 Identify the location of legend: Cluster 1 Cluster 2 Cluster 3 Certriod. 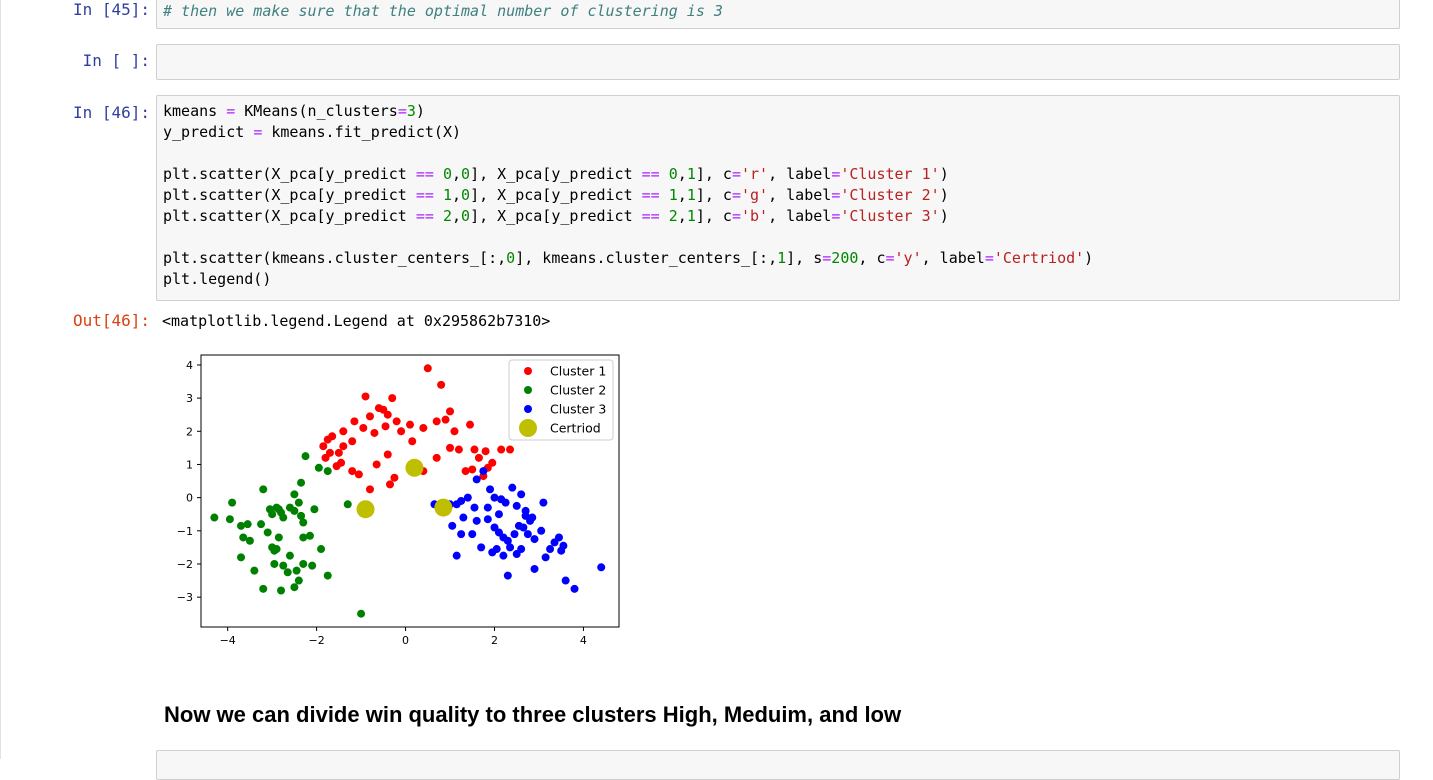
(561, 400).